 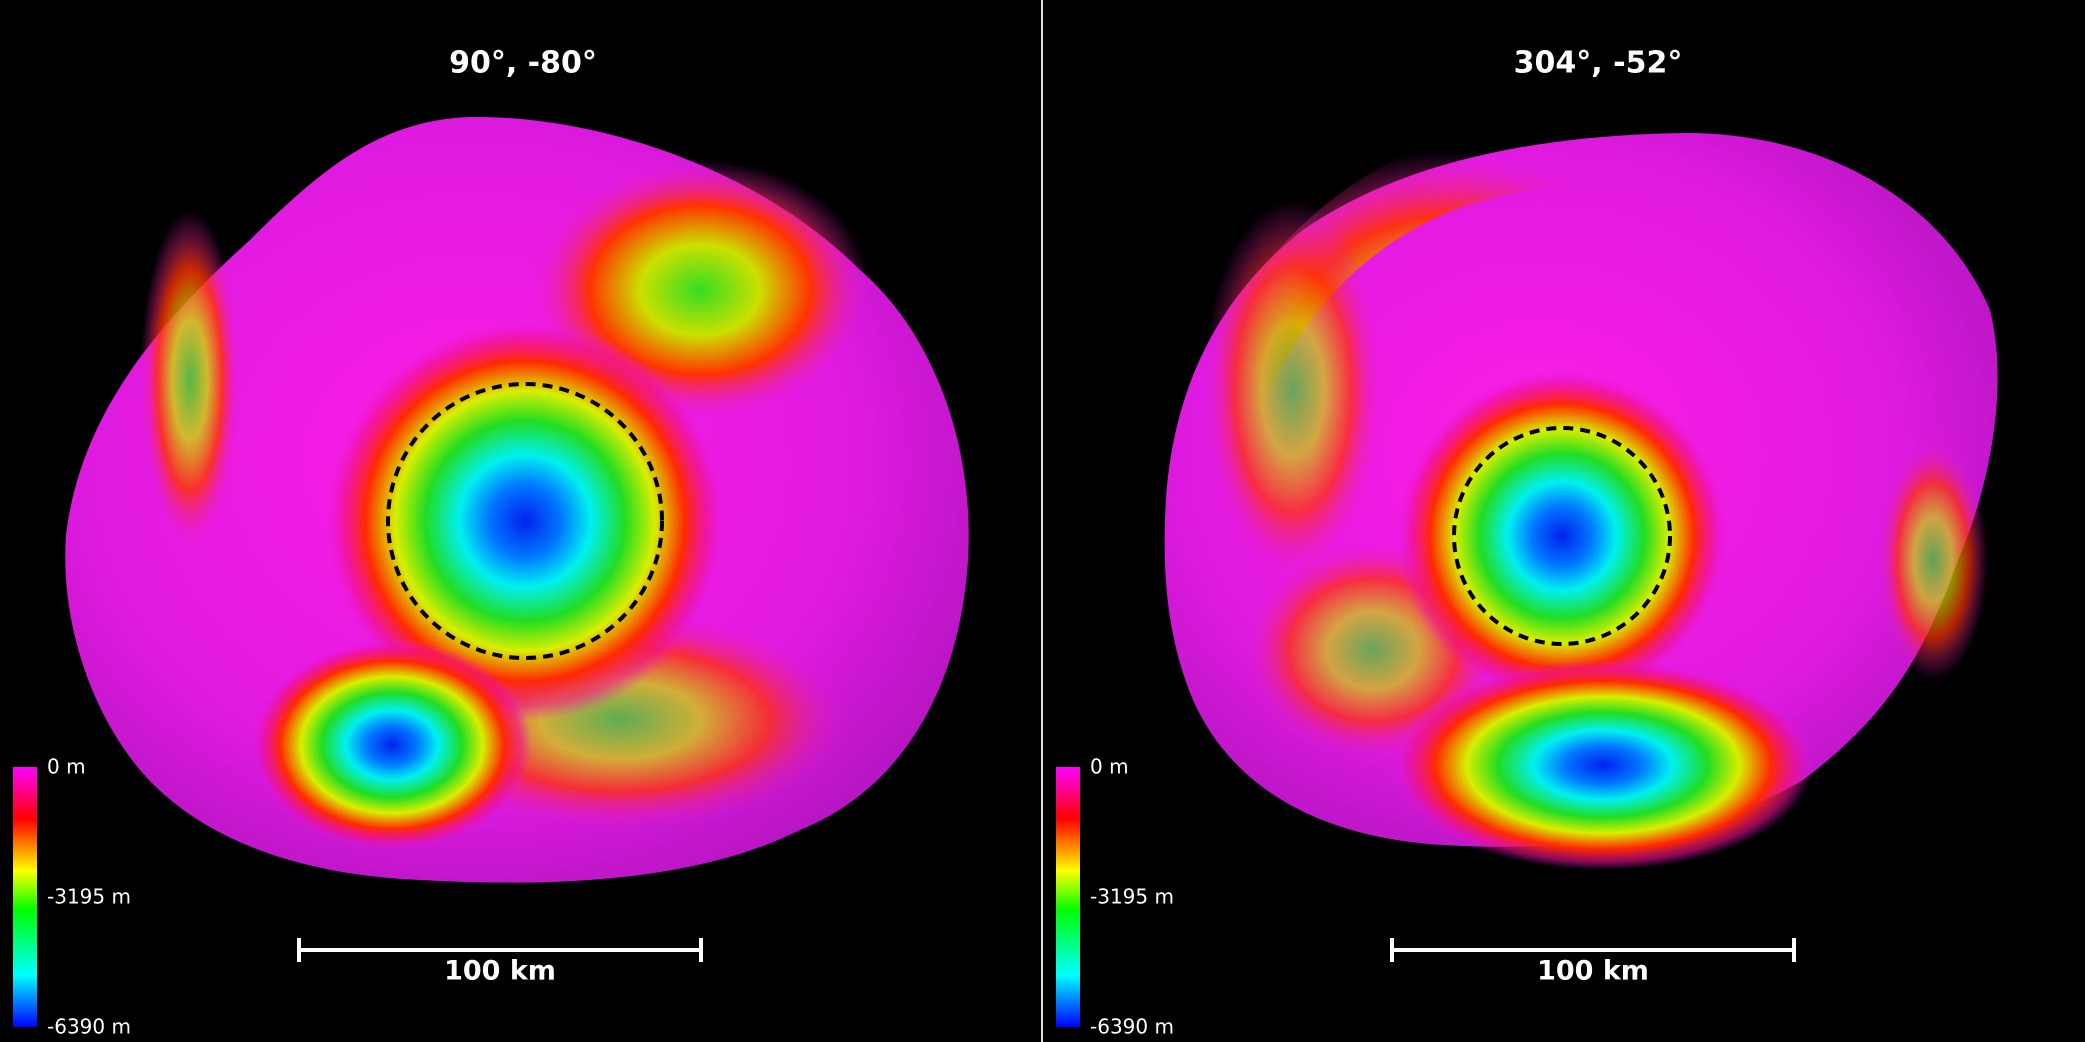 What do you see at coordinates (1598, 63) in the screenshot?
I see `panel-title: 304°, -52°` at bounding box center [1598, 63].